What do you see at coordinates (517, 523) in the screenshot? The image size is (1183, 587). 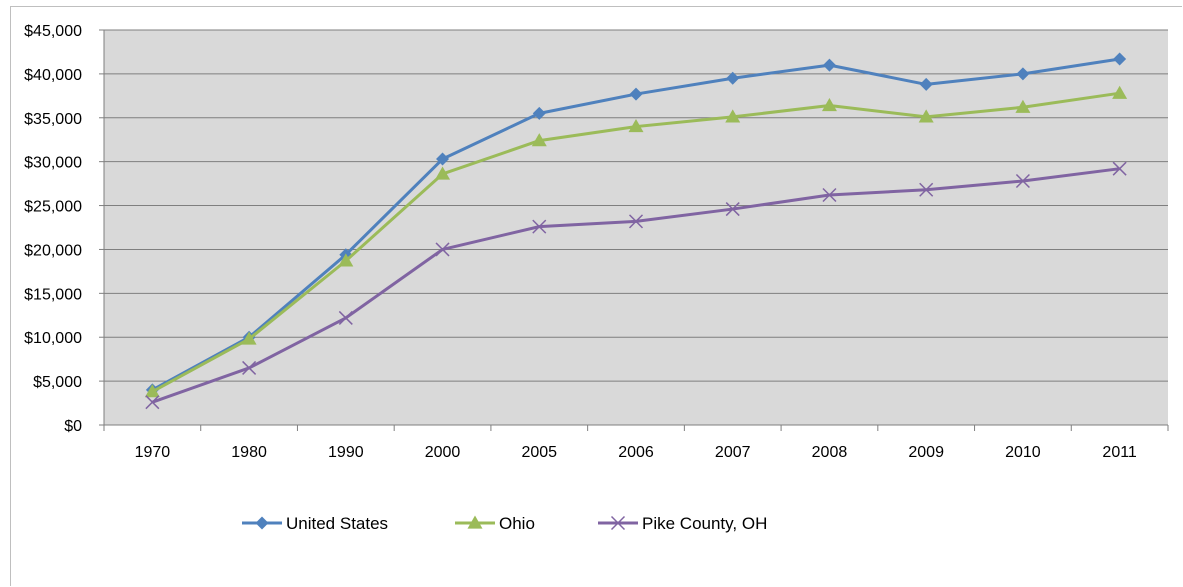 I see `legend-label: Ohio` at bounding box center [517, 523].